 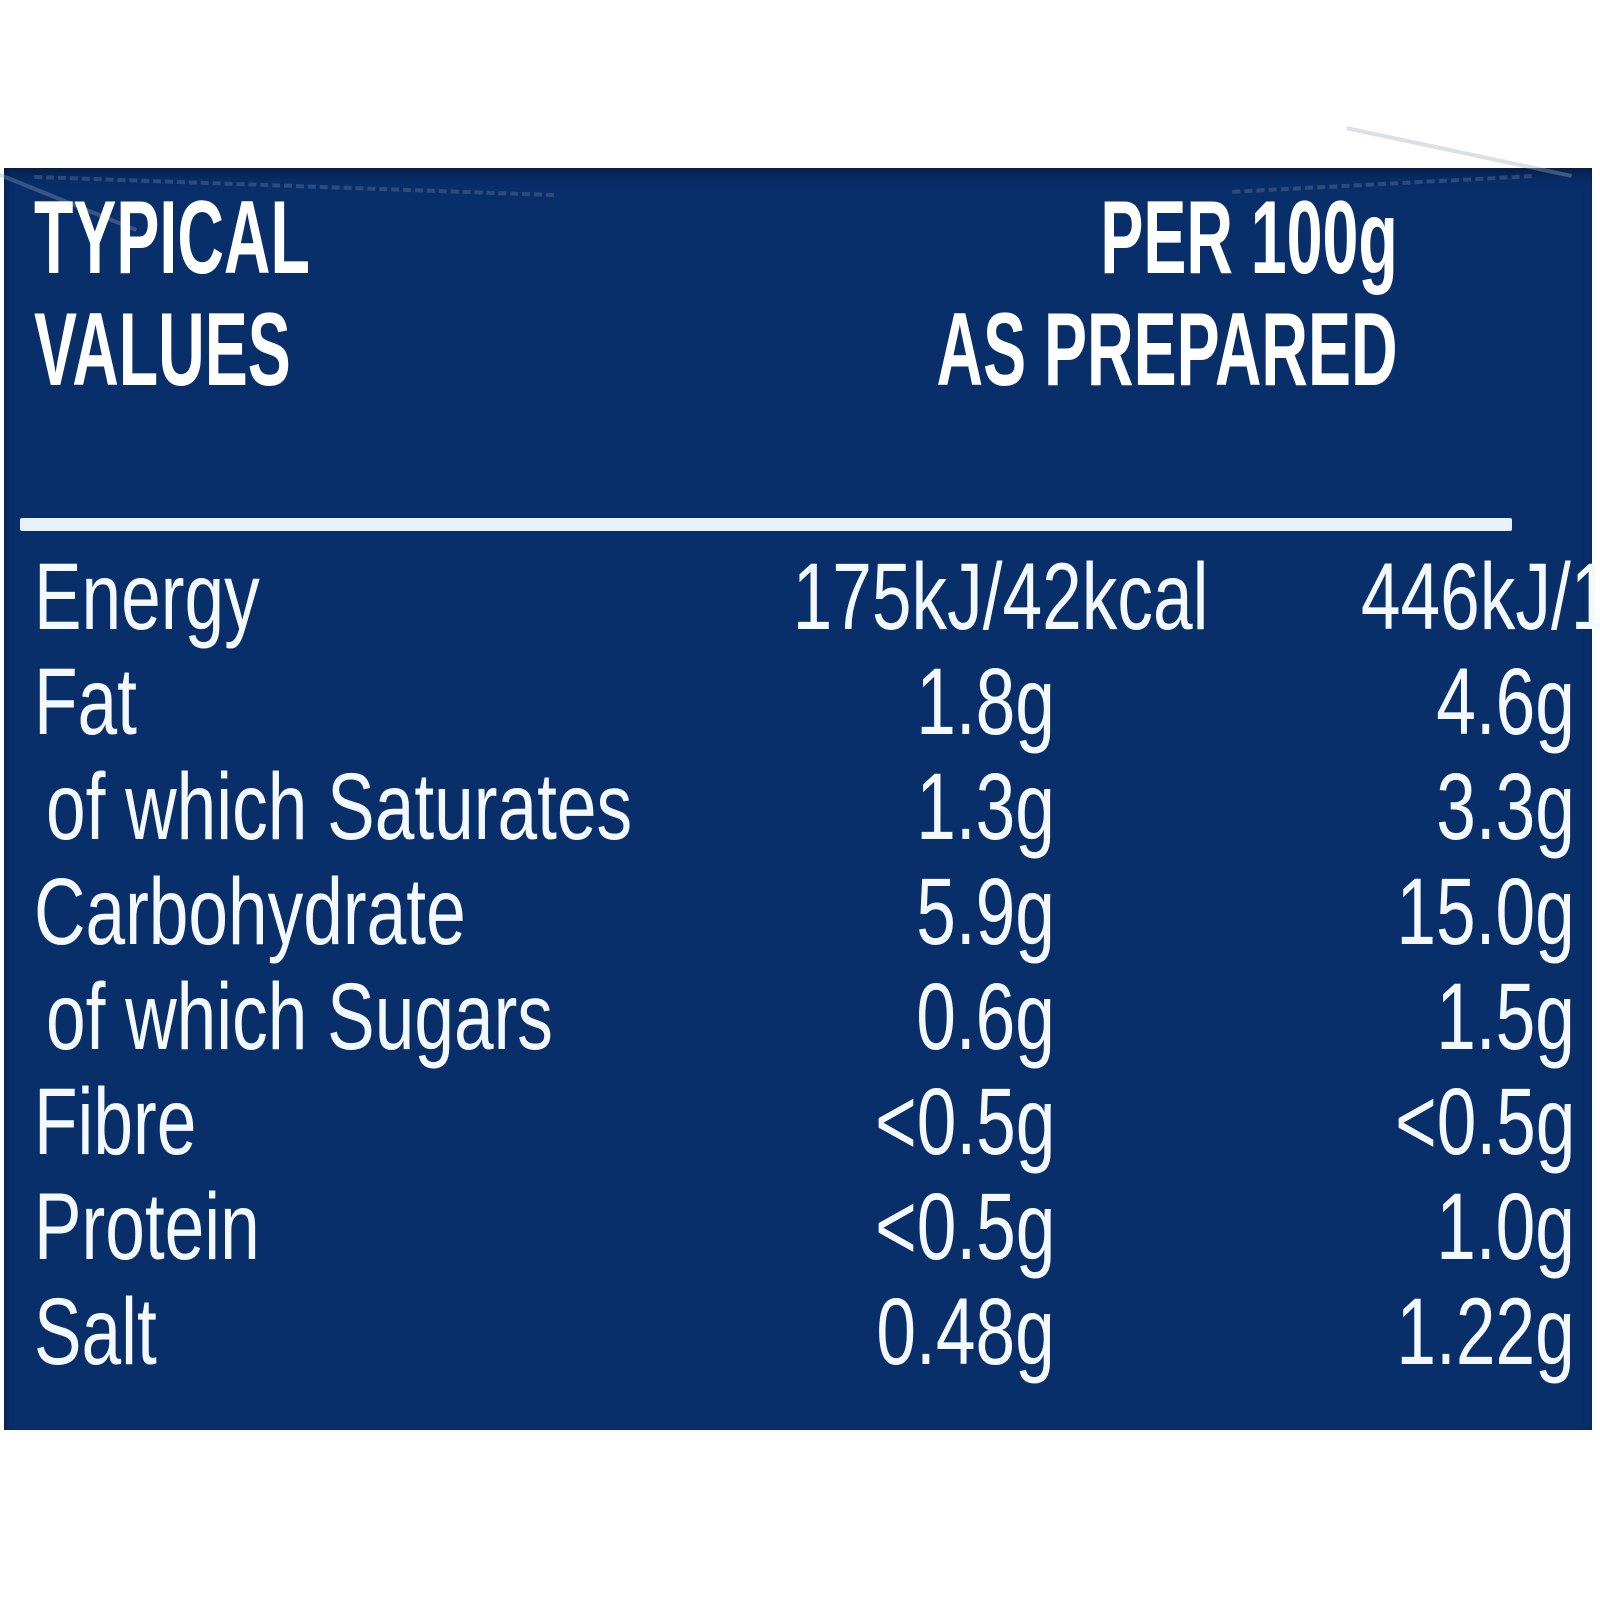 I want to click on header-per-100g-line2: AS PREPARED, so click(x=1167, y=350).